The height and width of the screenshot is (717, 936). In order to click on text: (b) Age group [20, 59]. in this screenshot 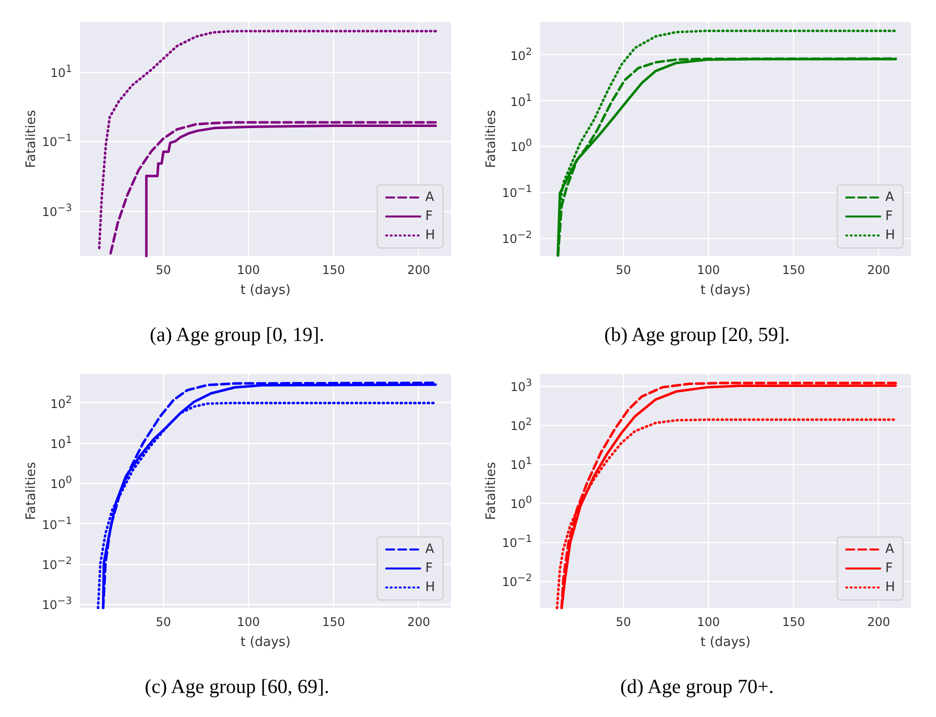, I will do `click(697, 335)`.